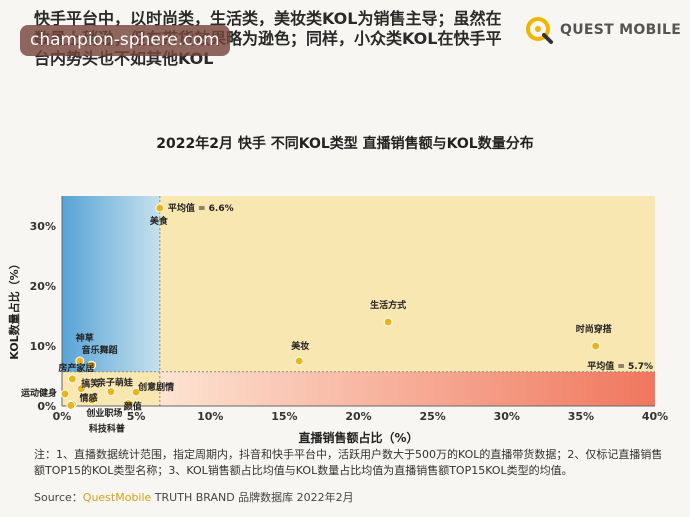 This screenshot has height=517, width=690. I want to click on x-tick-label: 15%, so click(284, 416).